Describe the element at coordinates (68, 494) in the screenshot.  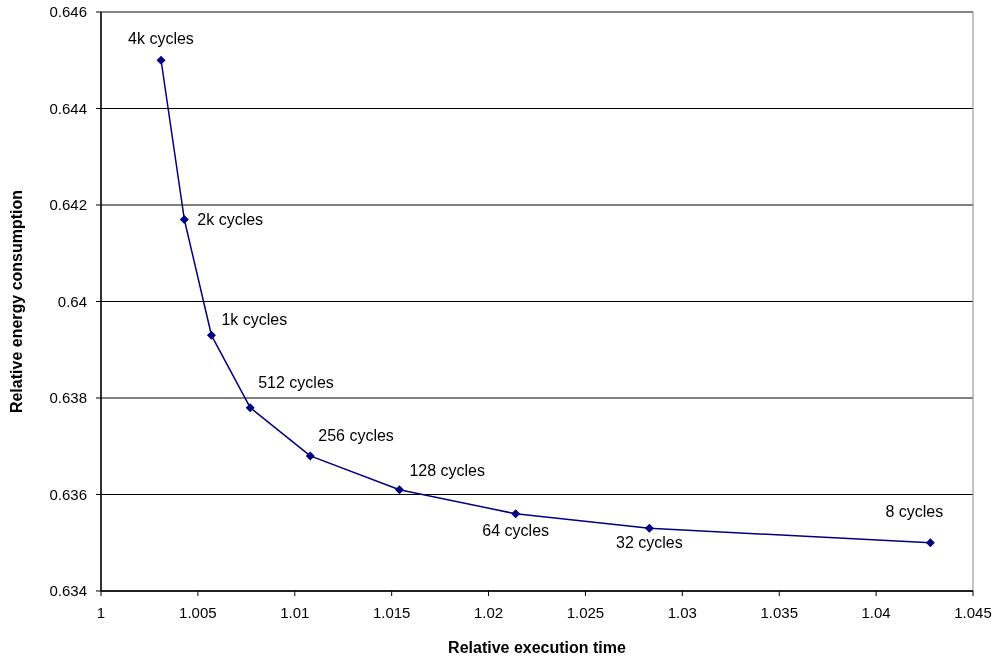
I see `y-tick-label: 0.636` at that location.